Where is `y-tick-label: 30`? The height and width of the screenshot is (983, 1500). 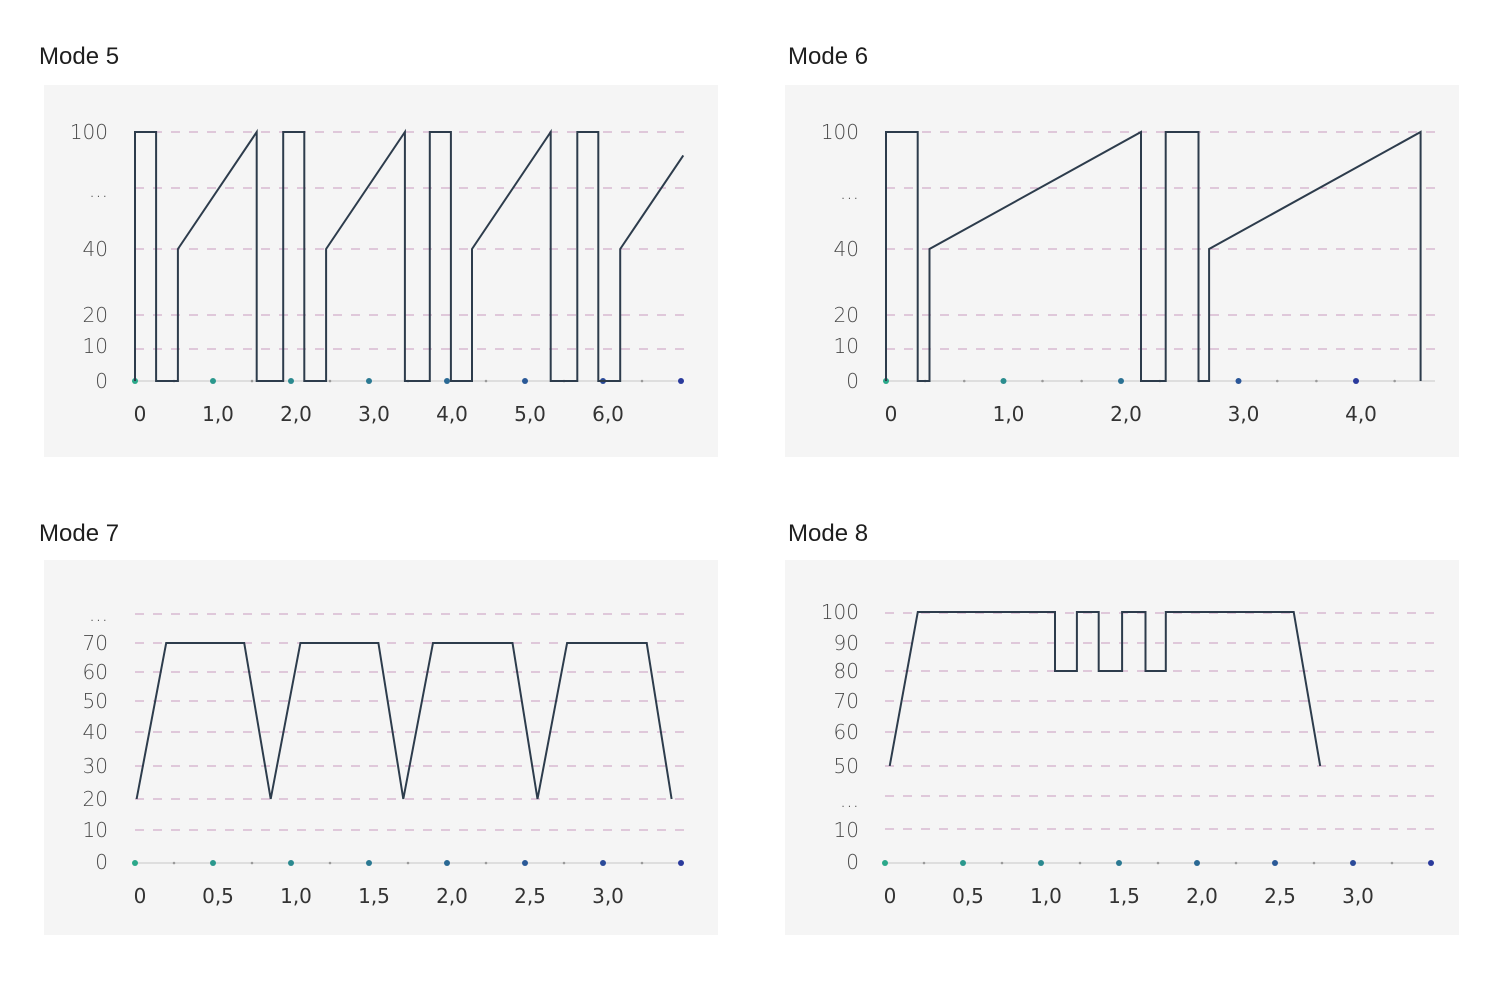 y-tick-label: 30 is located at coordinates (95, 766).